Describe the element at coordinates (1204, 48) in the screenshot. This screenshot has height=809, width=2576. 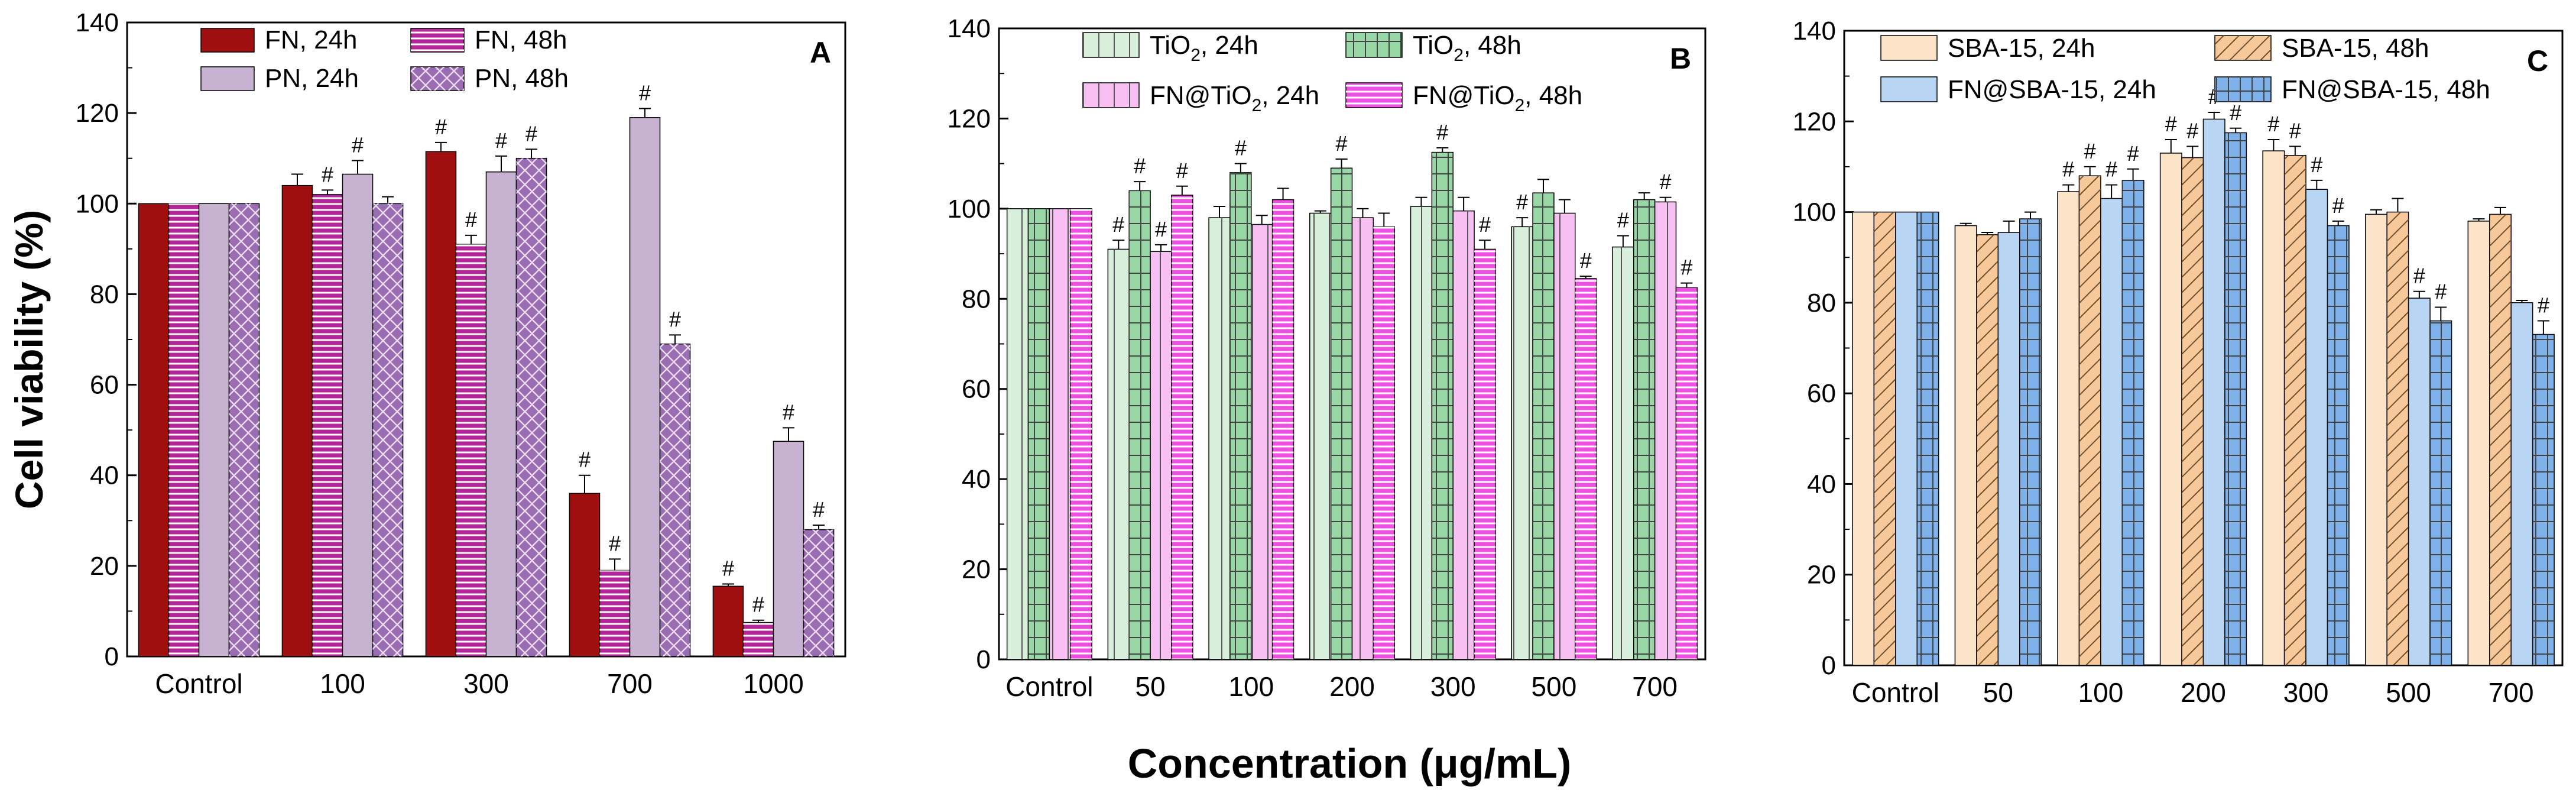
I see `legend-label: TiO2, 24h` at that location.